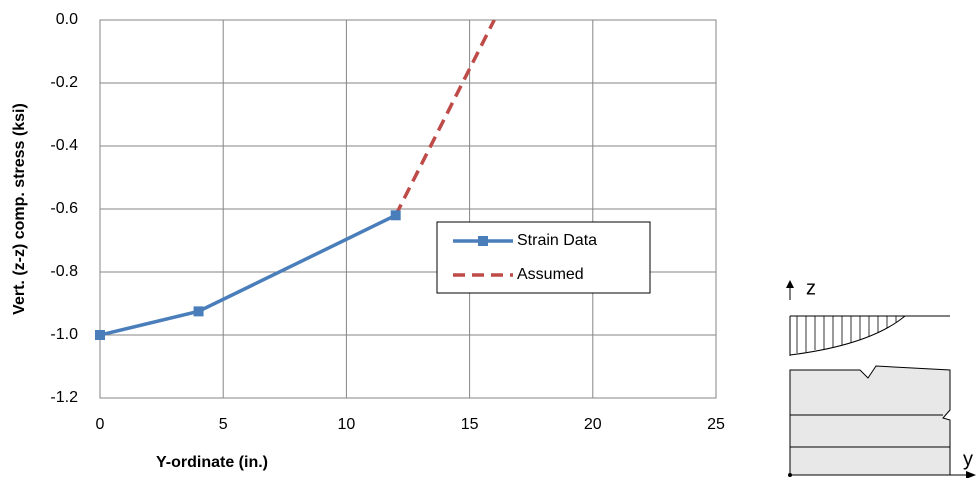 This screenshot has height=478, width=980. I want to click on x-tick-label: 15, so click(470, 424).